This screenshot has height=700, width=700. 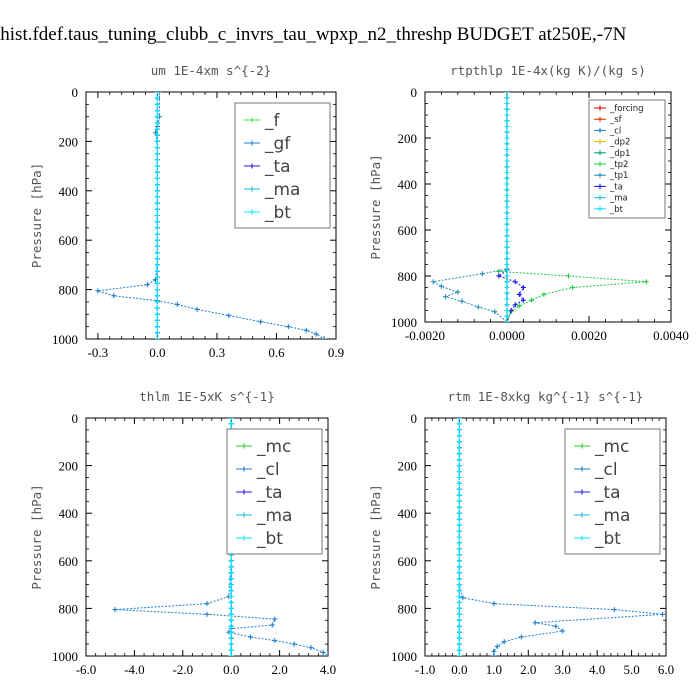 What do you see at coordinates (597, 539) in the screenshot?
I see `legend-entry: _bt` at bounding box center [597, 539].